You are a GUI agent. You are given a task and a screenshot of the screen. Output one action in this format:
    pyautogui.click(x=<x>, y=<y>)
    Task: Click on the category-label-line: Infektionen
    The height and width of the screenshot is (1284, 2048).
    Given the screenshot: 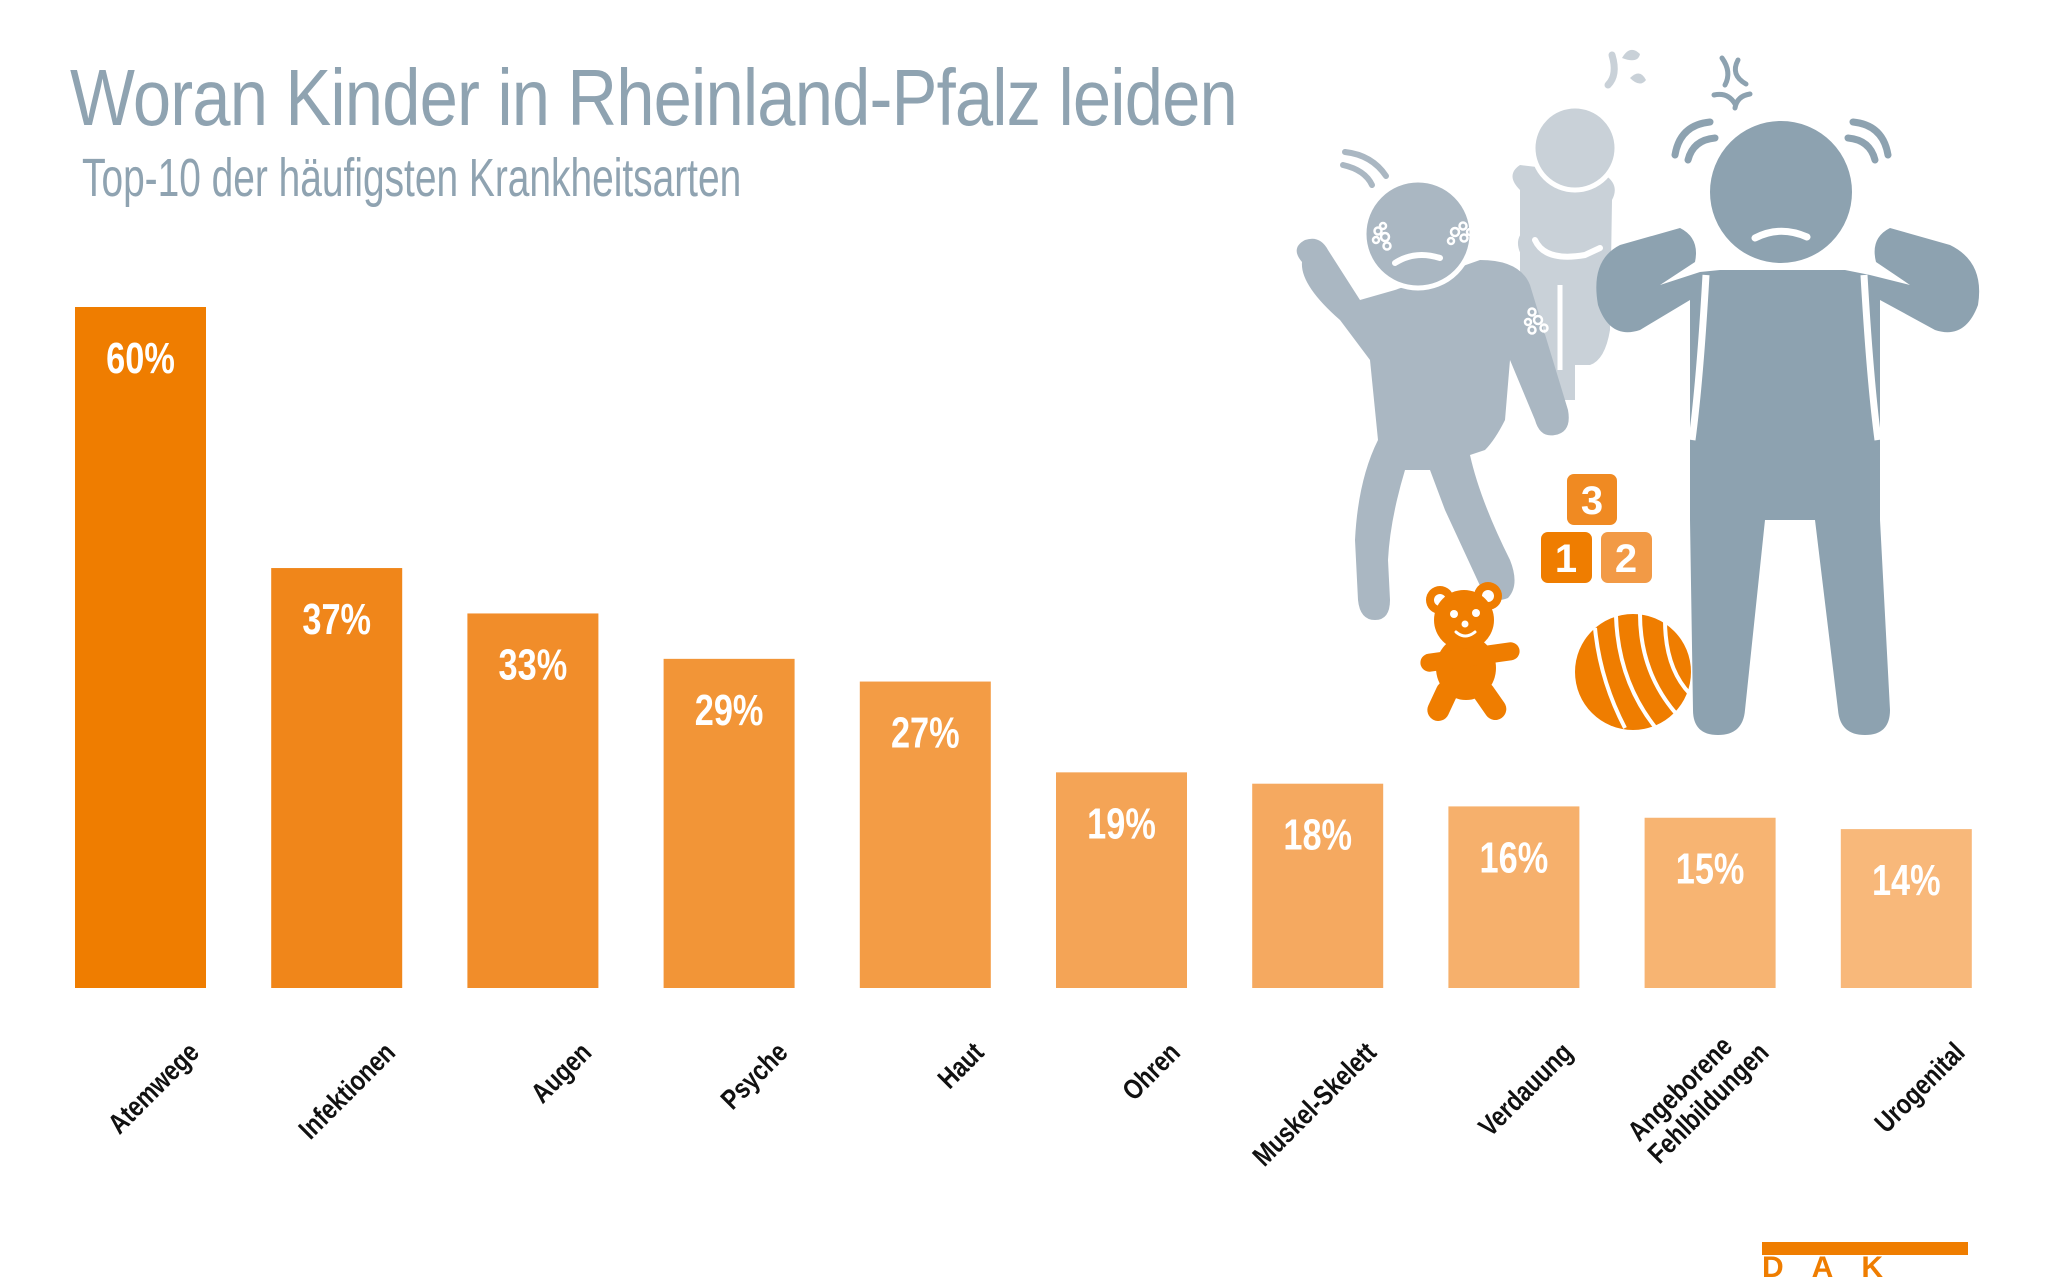 What is the action you would take?
    pyautogui.click(x=347, y=1091)
    